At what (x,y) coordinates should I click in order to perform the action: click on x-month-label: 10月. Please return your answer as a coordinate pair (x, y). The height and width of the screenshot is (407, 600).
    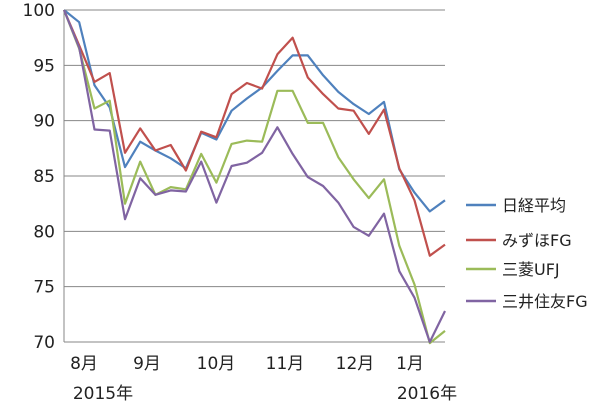
    Looking at the image, I should click on (216, 364).